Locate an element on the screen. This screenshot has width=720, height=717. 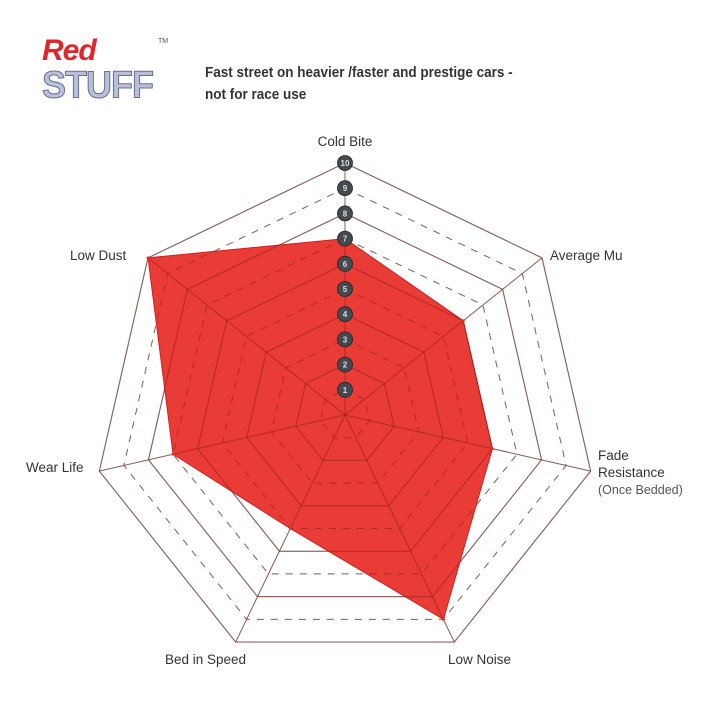
chart-title-line-2: not for race use is located at coordinates (256, 94).